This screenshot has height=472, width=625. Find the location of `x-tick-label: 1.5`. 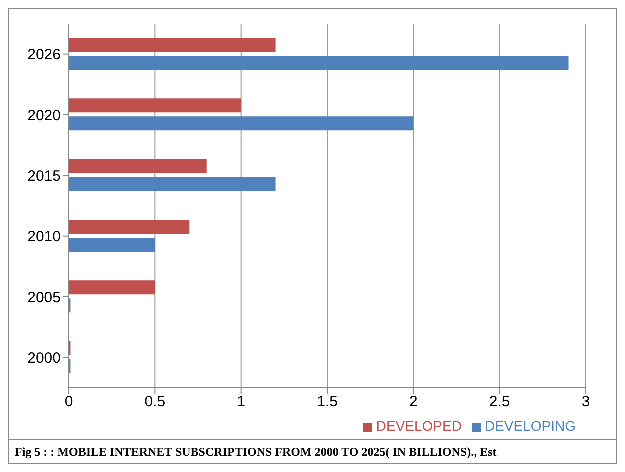

x-tick-label: 1.5 is located at coordinates (327, 402).